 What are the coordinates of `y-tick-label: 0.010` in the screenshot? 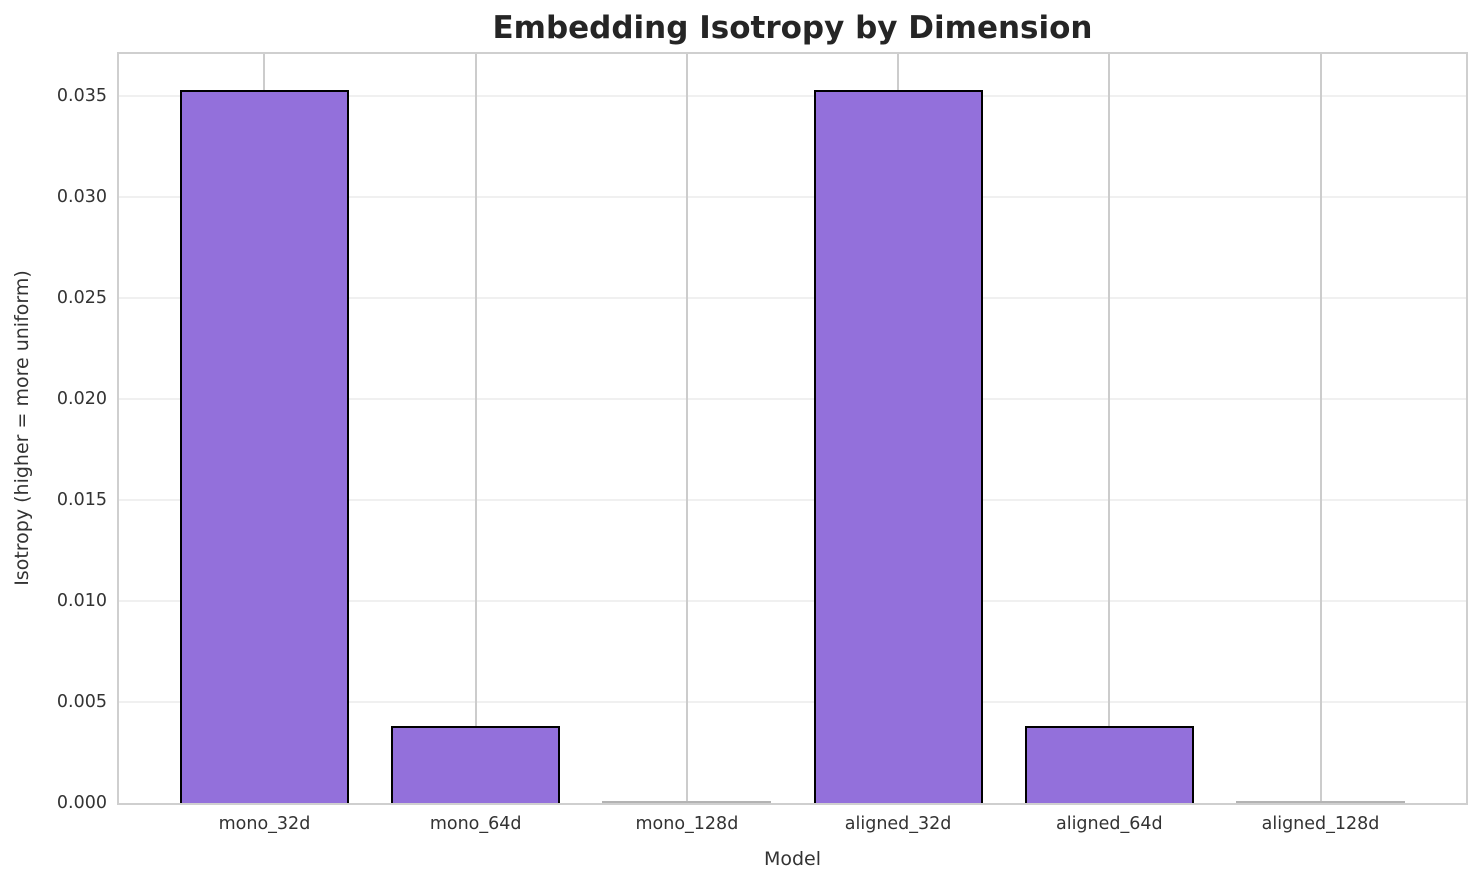 It's located at (81, 601).